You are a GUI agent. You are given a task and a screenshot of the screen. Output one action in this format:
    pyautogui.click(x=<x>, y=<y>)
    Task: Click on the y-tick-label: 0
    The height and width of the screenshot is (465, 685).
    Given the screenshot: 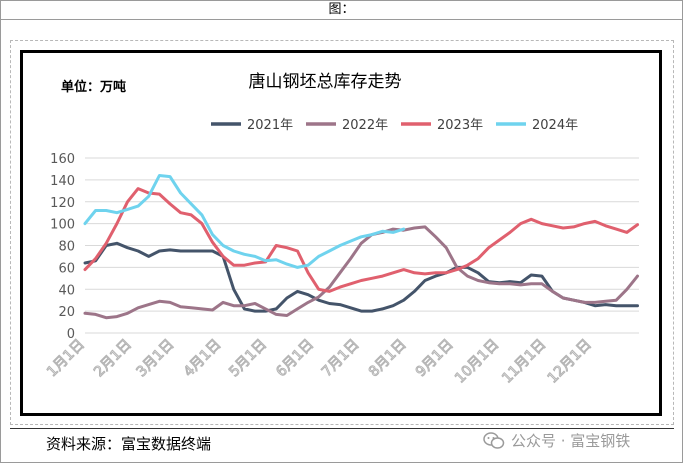 What is the action you would take?
    pyautogui.click(x=71, y=334)
    